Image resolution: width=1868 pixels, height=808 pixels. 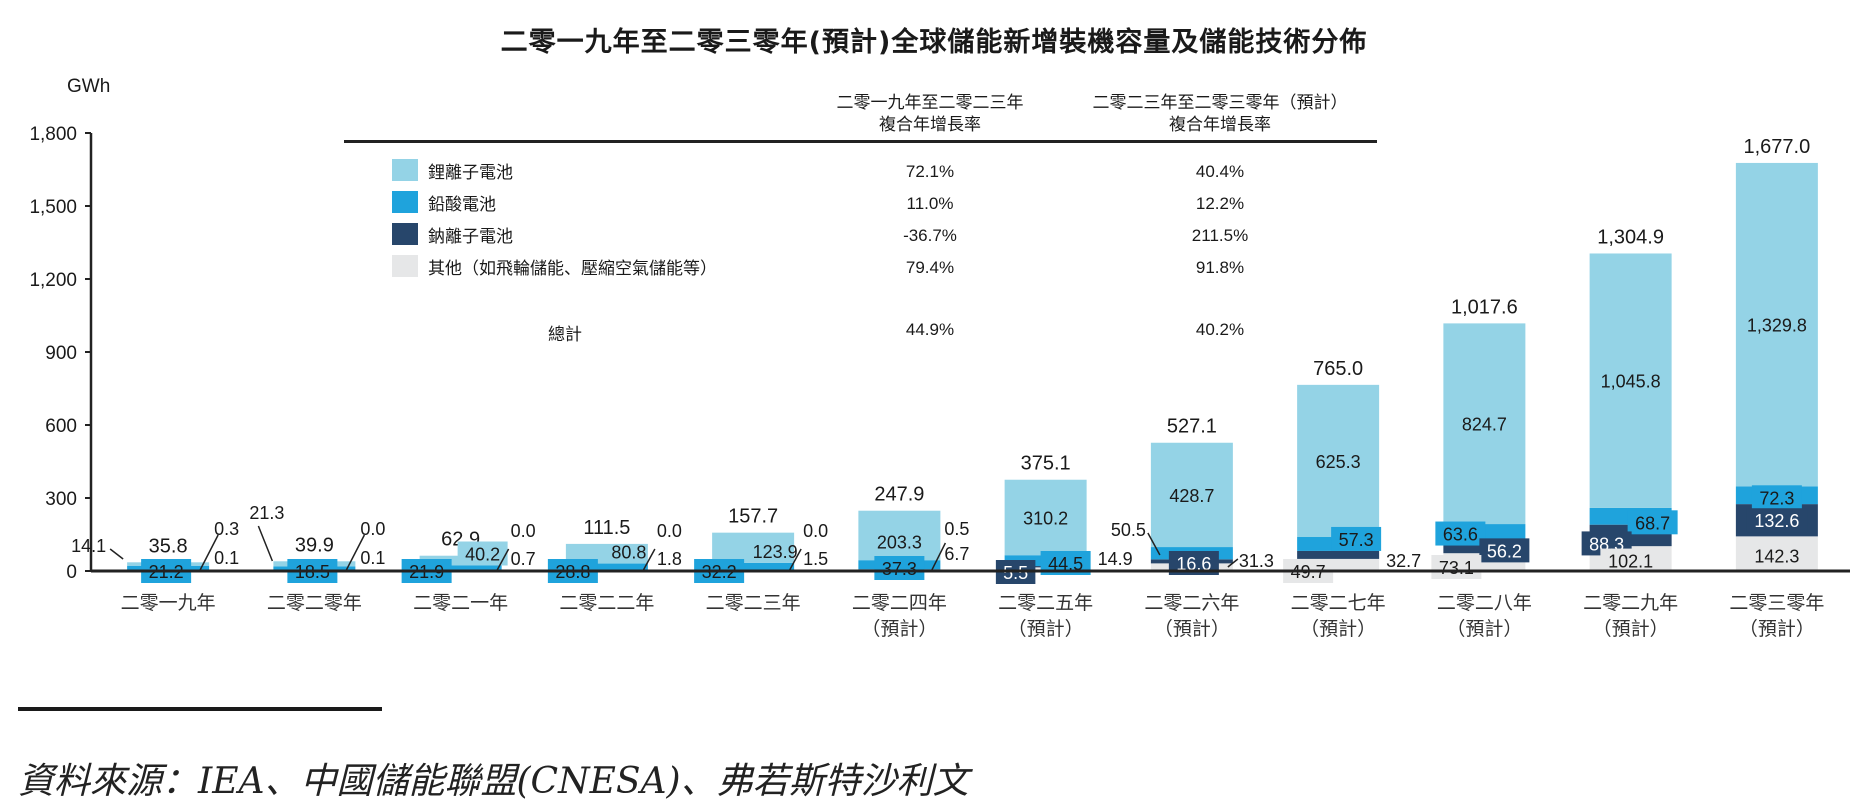 What do you see at coordinates (1403, 561) in the screenshot?
I see `sodium-value: 32.7` at bounding box center [1403, 561].